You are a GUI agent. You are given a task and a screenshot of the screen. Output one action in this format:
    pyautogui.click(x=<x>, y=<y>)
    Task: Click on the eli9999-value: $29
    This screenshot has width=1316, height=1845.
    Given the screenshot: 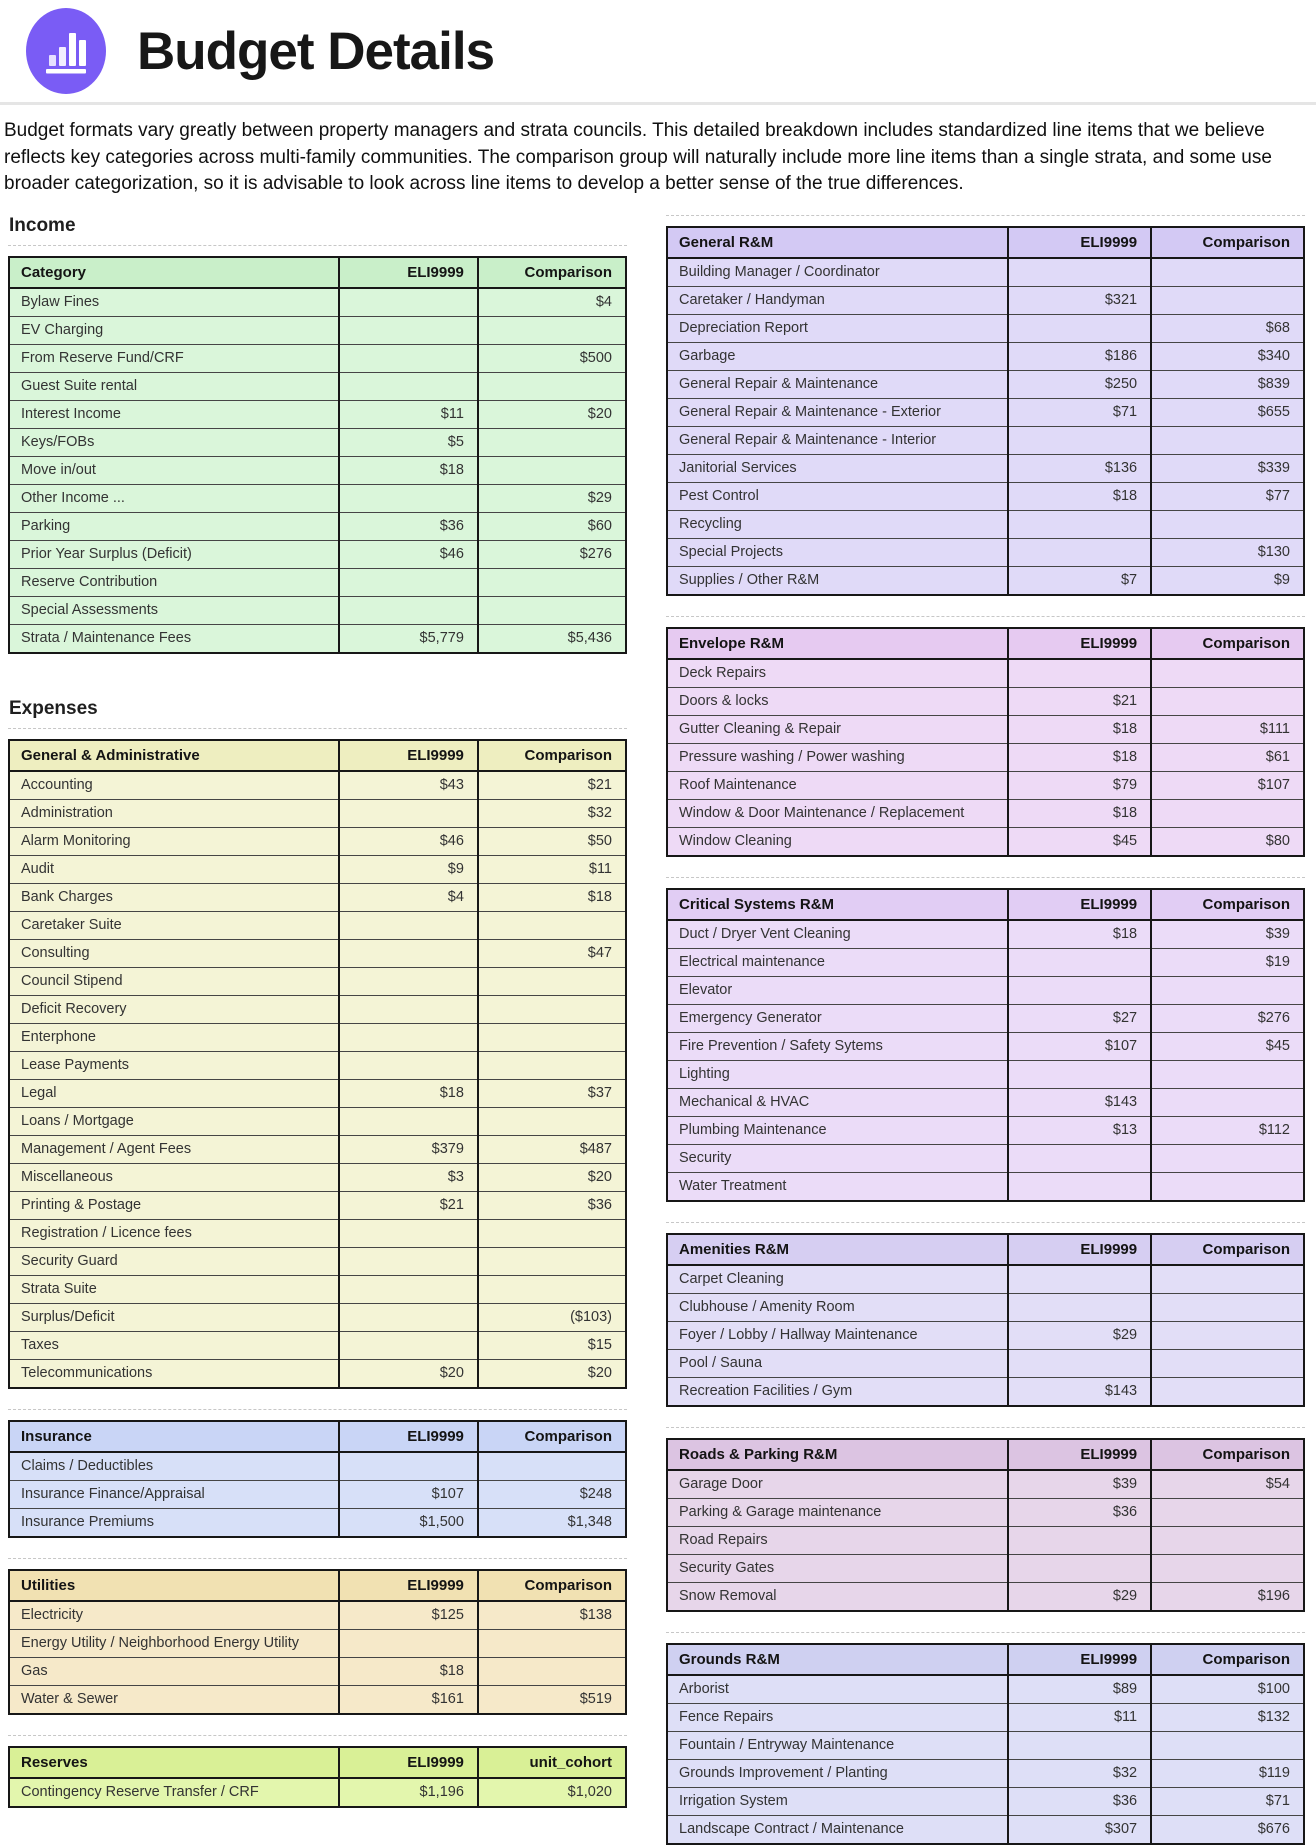 What is the action you would take?
    pyautogui.click(x=1079, y=1596)
    